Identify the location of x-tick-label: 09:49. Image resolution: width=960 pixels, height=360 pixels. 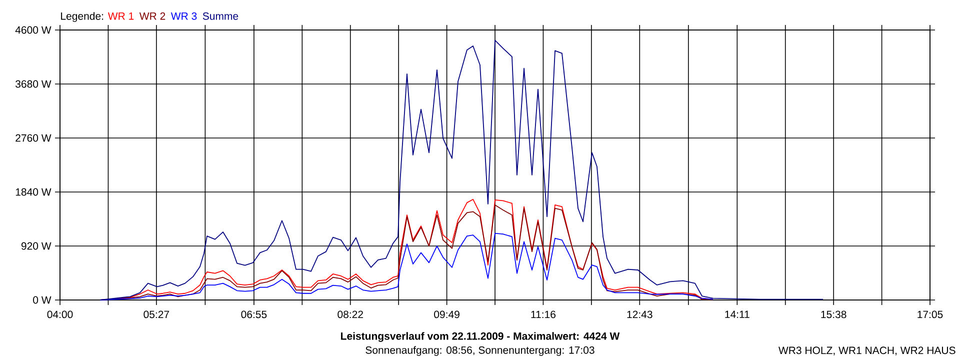
(447, 314).